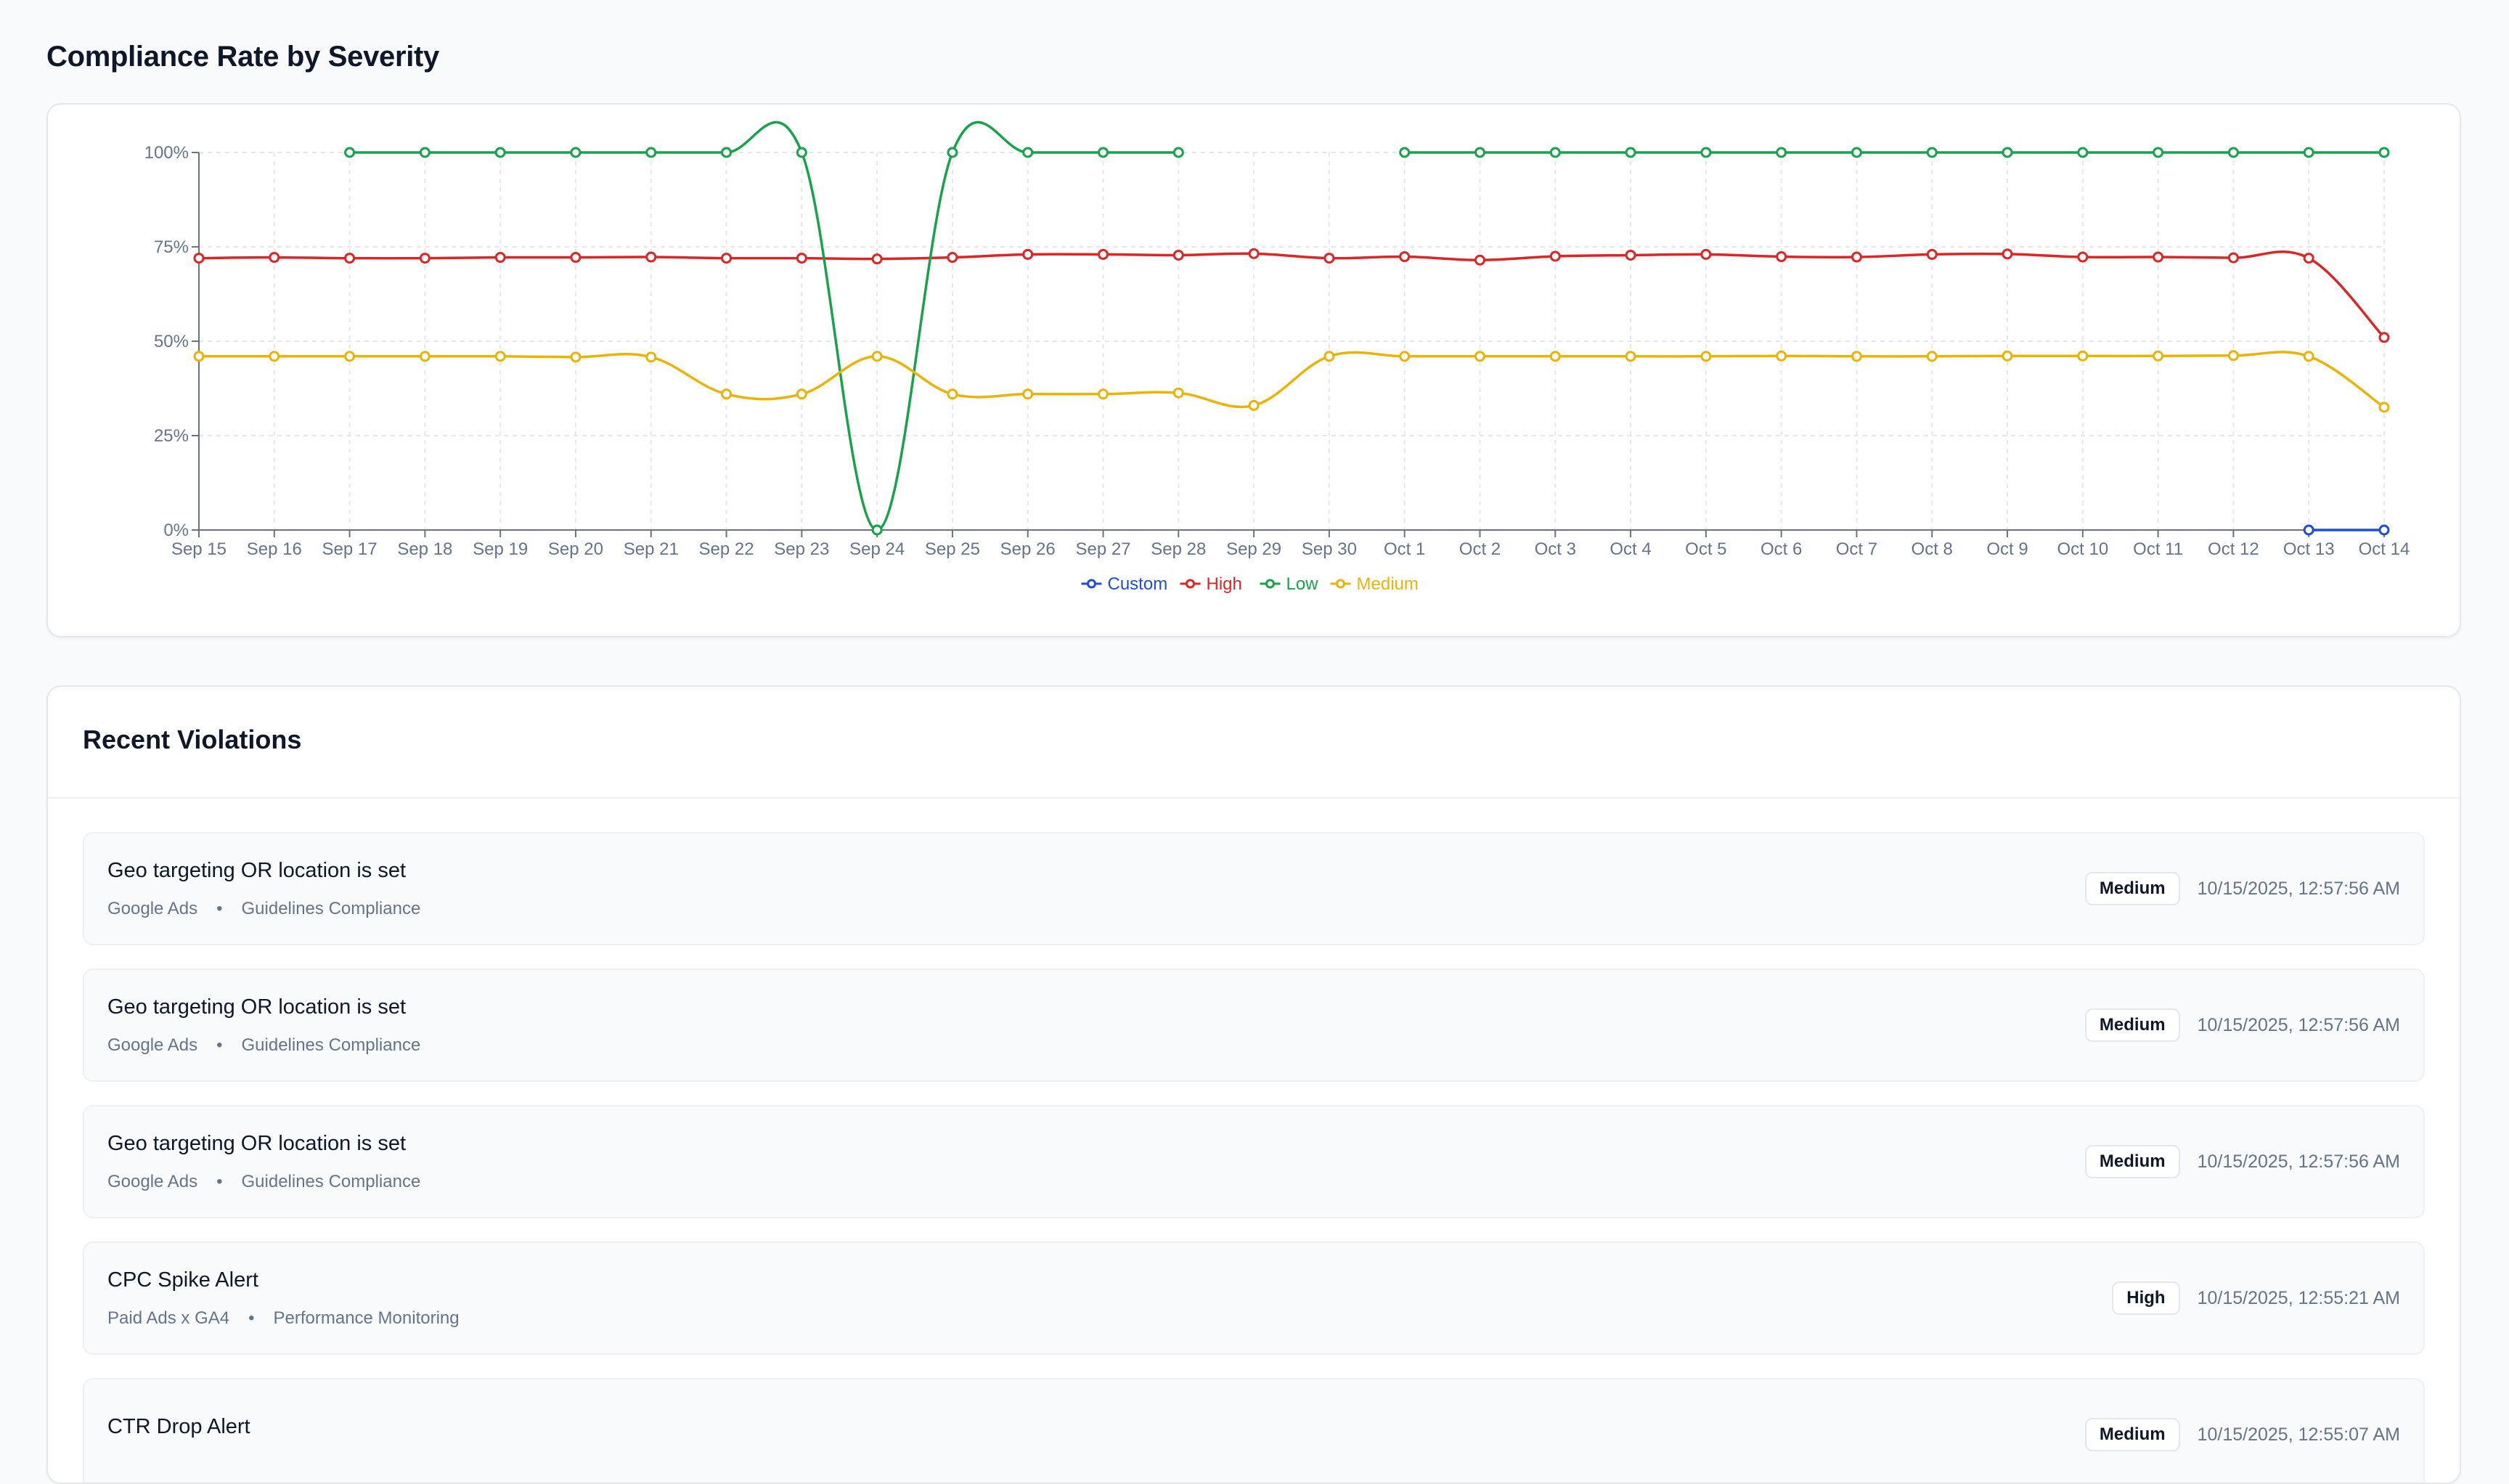 The image size is (2509, 1484). I want to click on x-tick-label: Sep 28, so click(1178, 549).